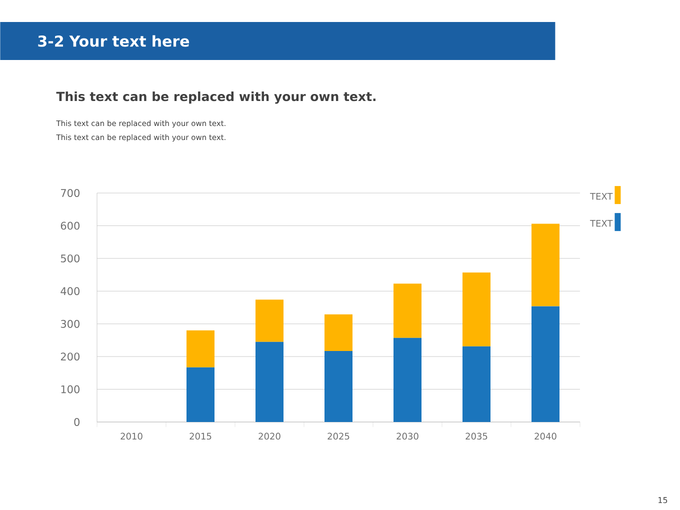 This screenshot has height=510, width=680. What do you see at coordinates (70, 389) in the screenshot?
I see `y-tick-label: 100` at bounding box center [70, 389].